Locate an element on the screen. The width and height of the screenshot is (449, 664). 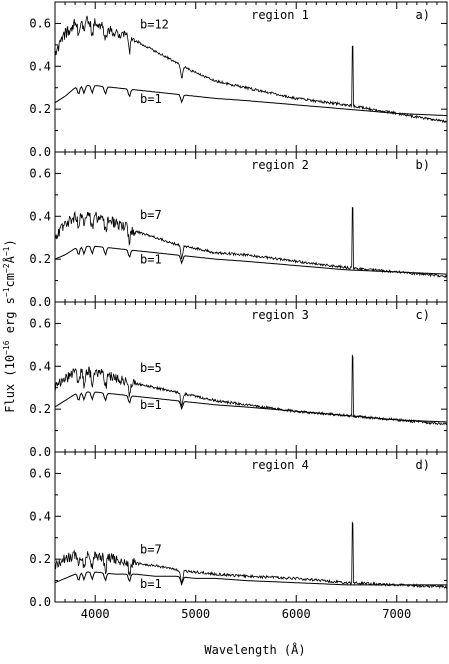
panel-letter: d) is located at coordinates (423, 465).